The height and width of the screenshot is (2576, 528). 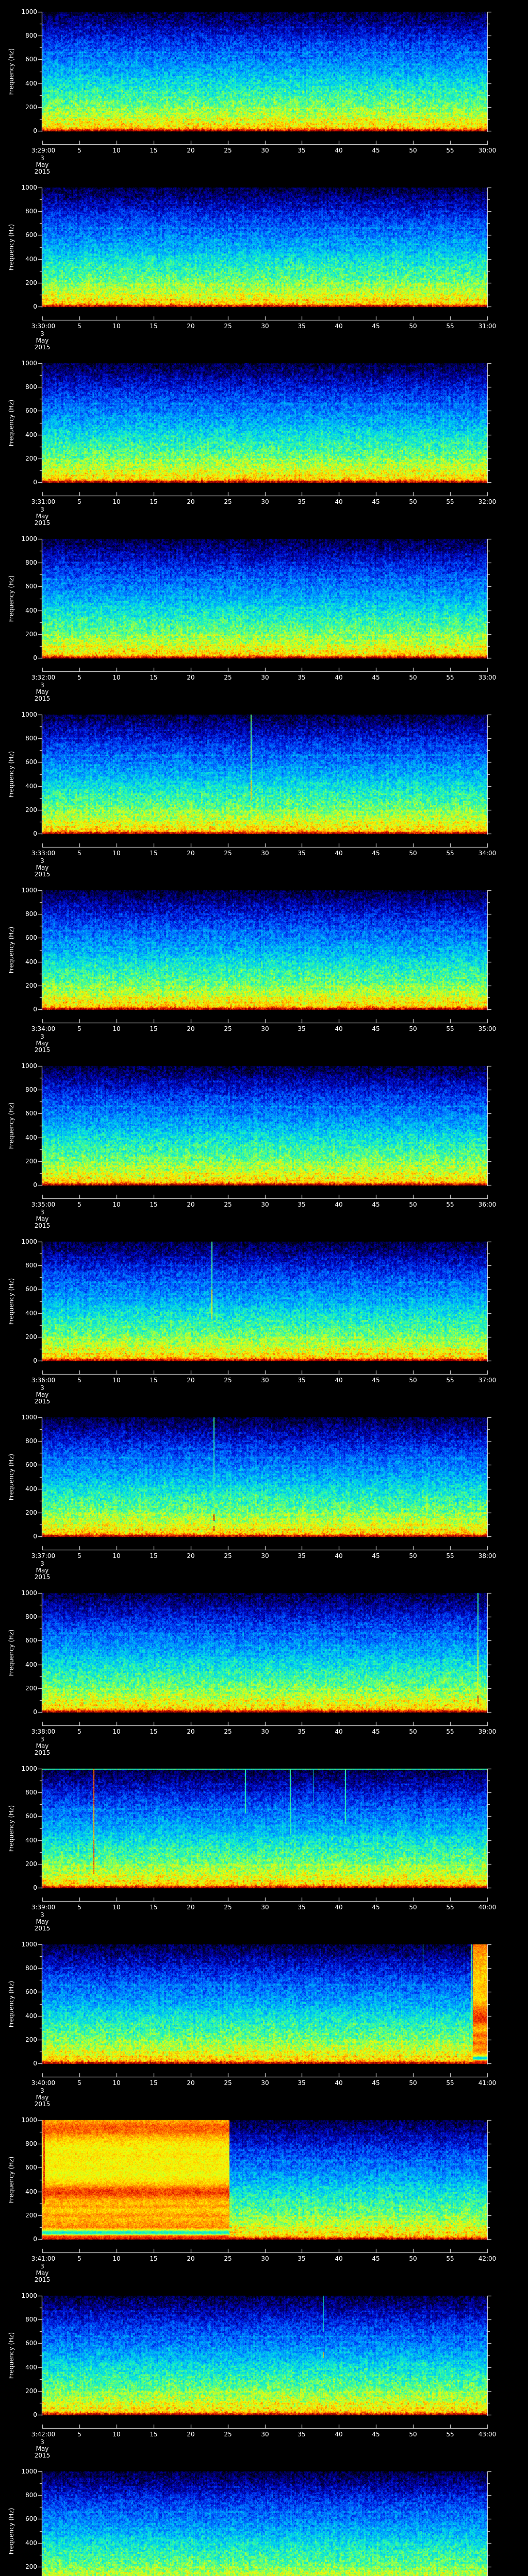 What do you see at coordinates (43, 1028) in the screenshot?
I see `x-axis-start-time: 3:34:00` at bounding box center [43, 1028].